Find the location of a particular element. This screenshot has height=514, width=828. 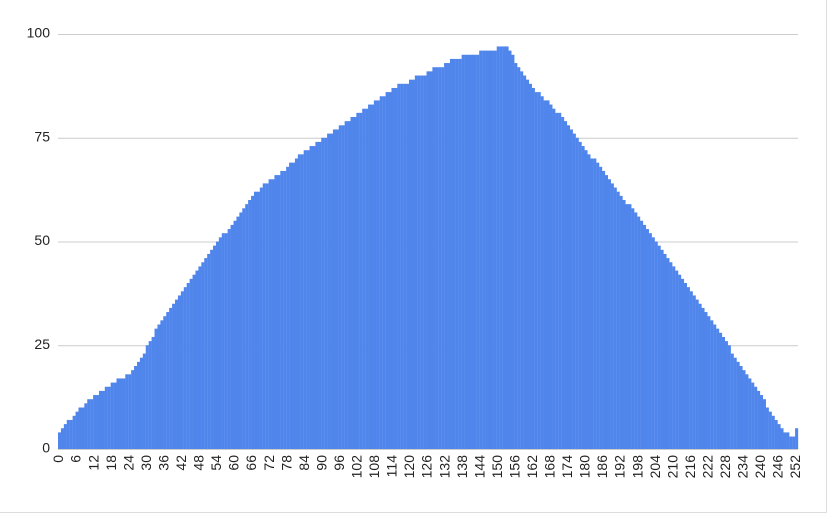

x-tick-label: 216 is located at coordinates (690, 467).